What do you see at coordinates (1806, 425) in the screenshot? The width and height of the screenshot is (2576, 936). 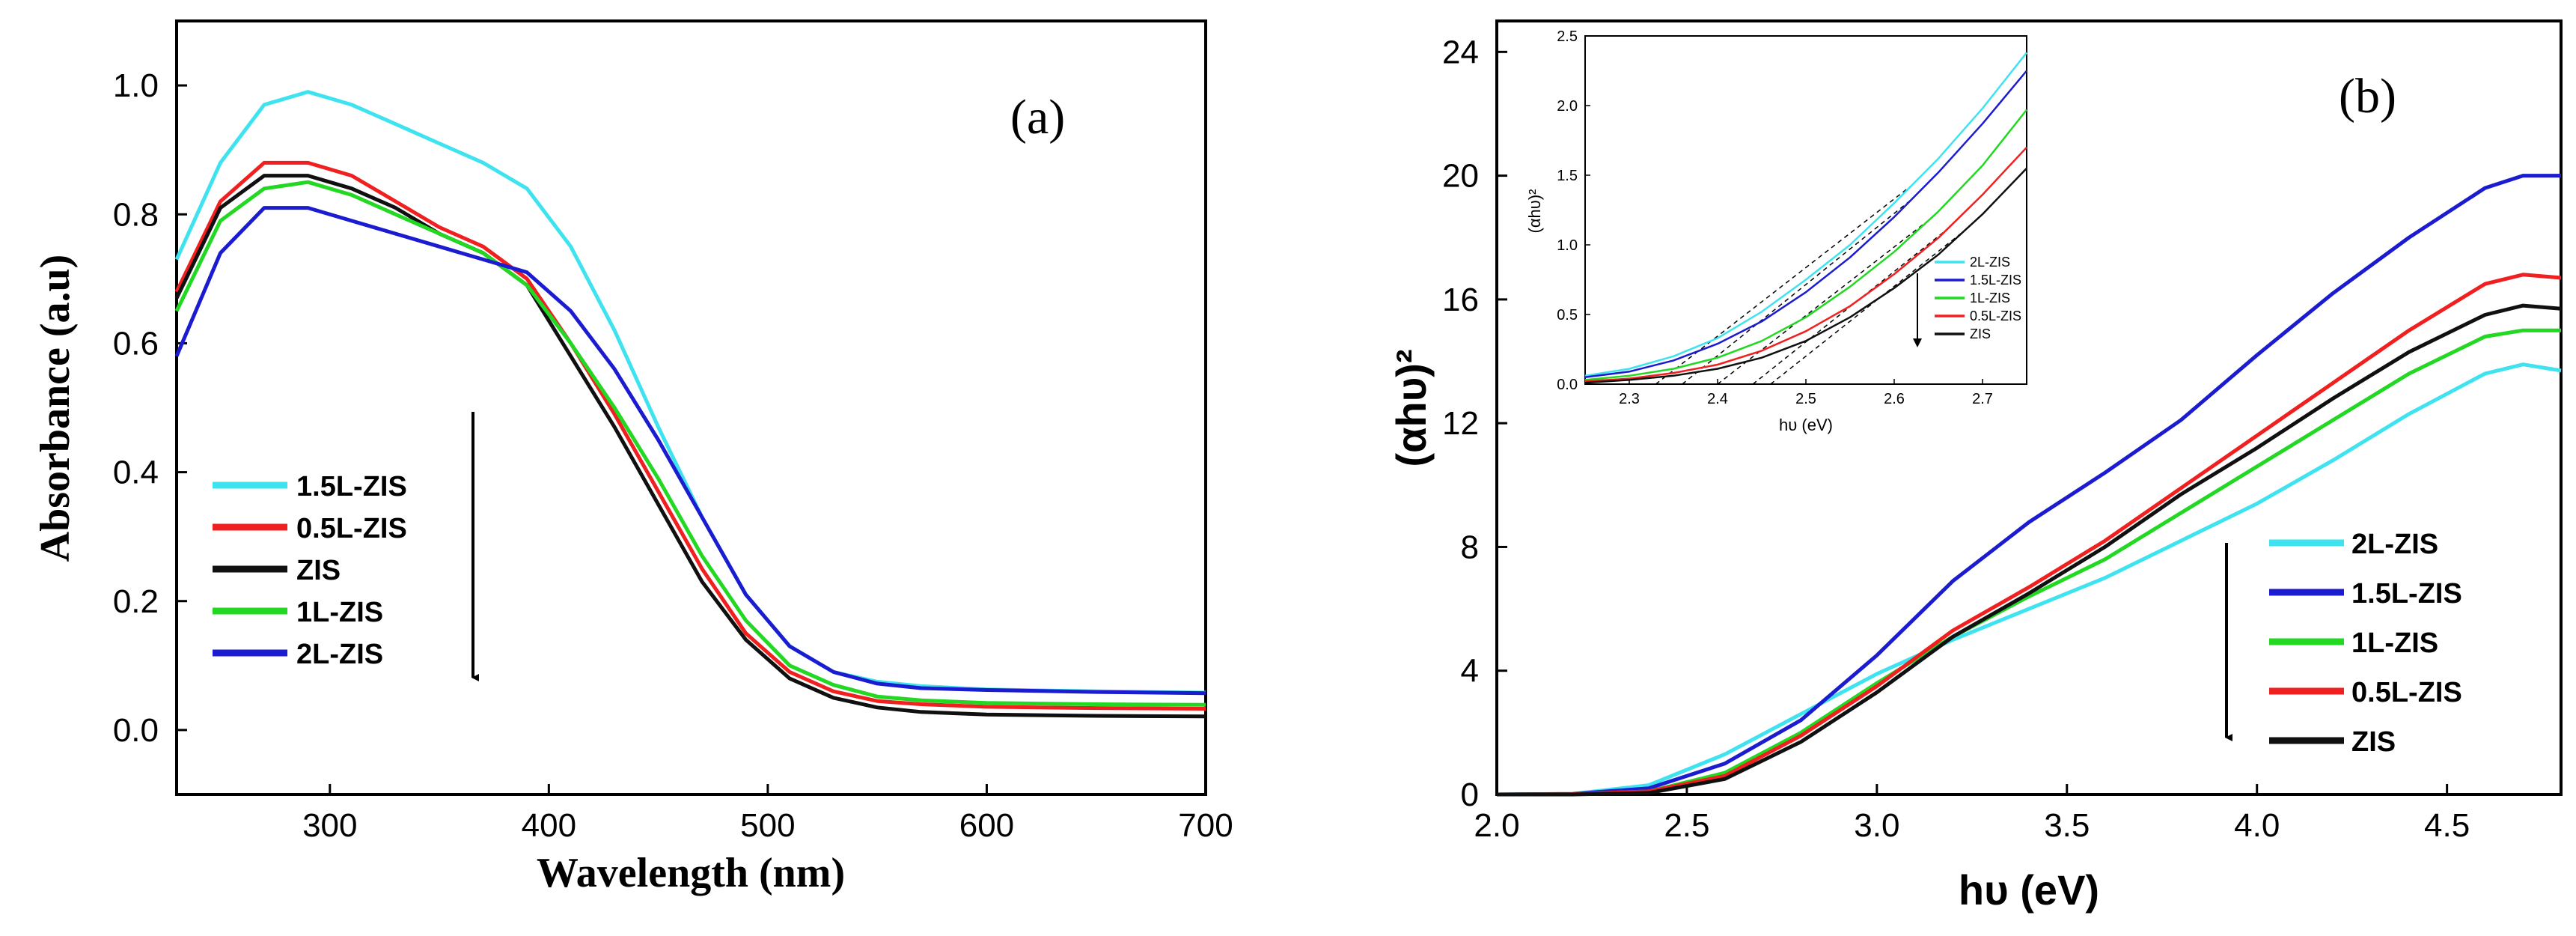 I see `inset-xlabel: hυ (eV)` at bounding box center [1806, 425].